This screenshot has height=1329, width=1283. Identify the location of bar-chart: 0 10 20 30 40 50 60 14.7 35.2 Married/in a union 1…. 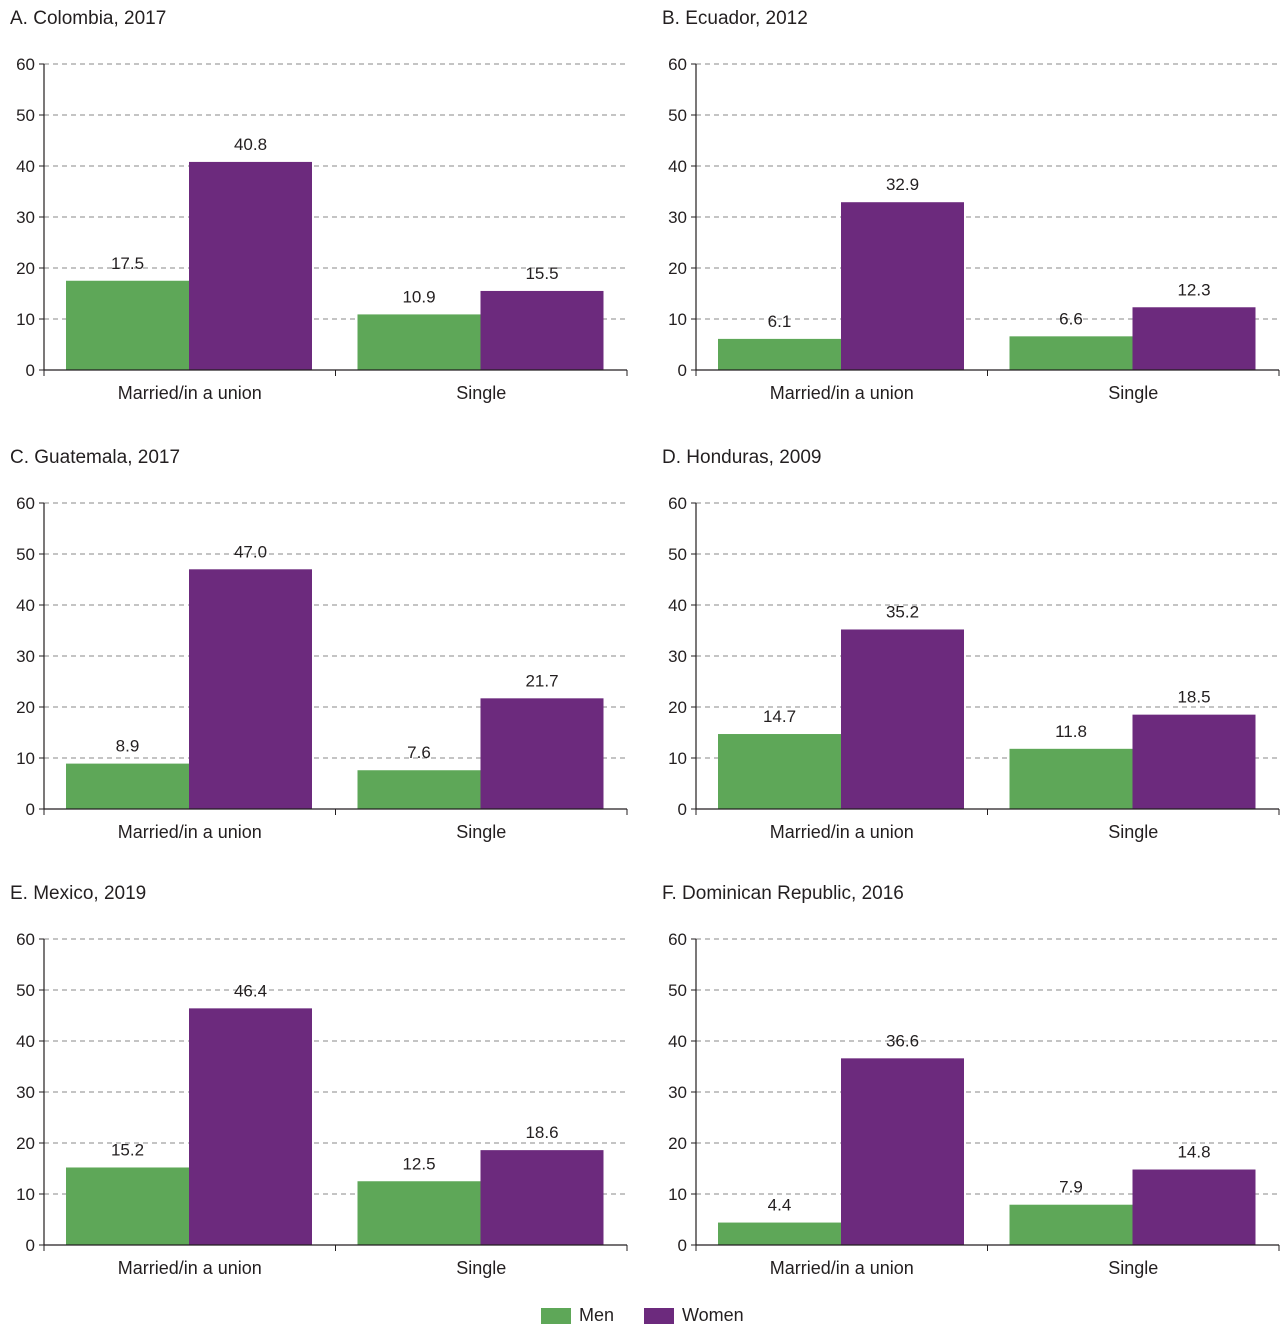
(974, 668).